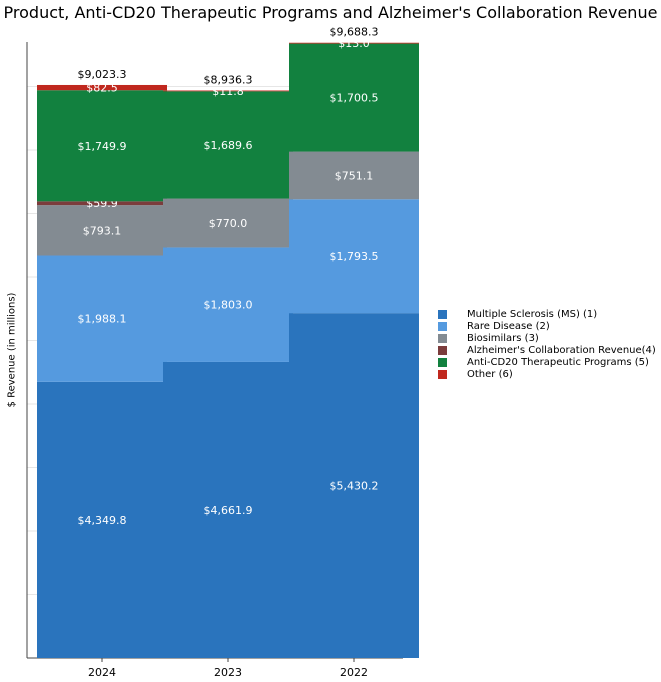 The image size is (661, 682). I want to click on data-label: $4,349.8, so click(102, 520).